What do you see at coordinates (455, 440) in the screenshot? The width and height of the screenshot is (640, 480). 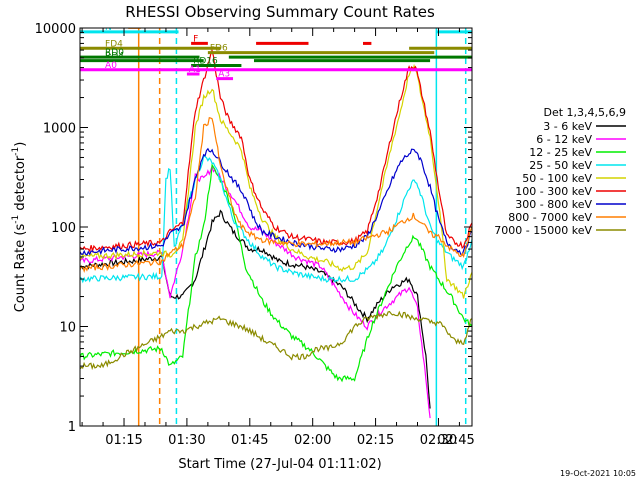 I see `x-tick-label-6: 02:45` at bounding box center [455, 440].